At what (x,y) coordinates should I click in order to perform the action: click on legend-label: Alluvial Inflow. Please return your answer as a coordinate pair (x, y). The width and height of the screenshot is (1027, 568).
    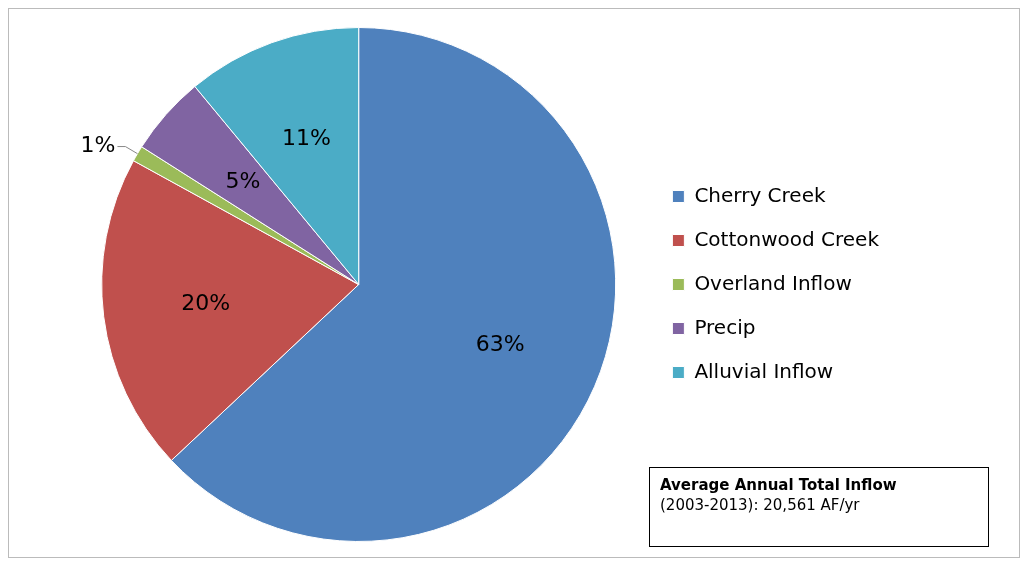
    Looking at the image, I should click on (764, 370).